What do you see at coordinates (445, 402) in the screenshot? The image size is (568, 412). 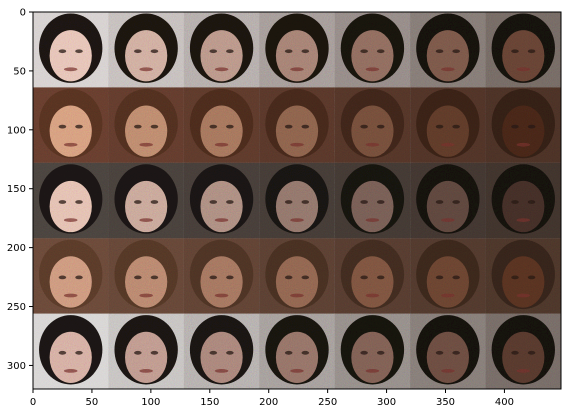 I see `x-tick-label: 350` at bounding box center [445, 402].